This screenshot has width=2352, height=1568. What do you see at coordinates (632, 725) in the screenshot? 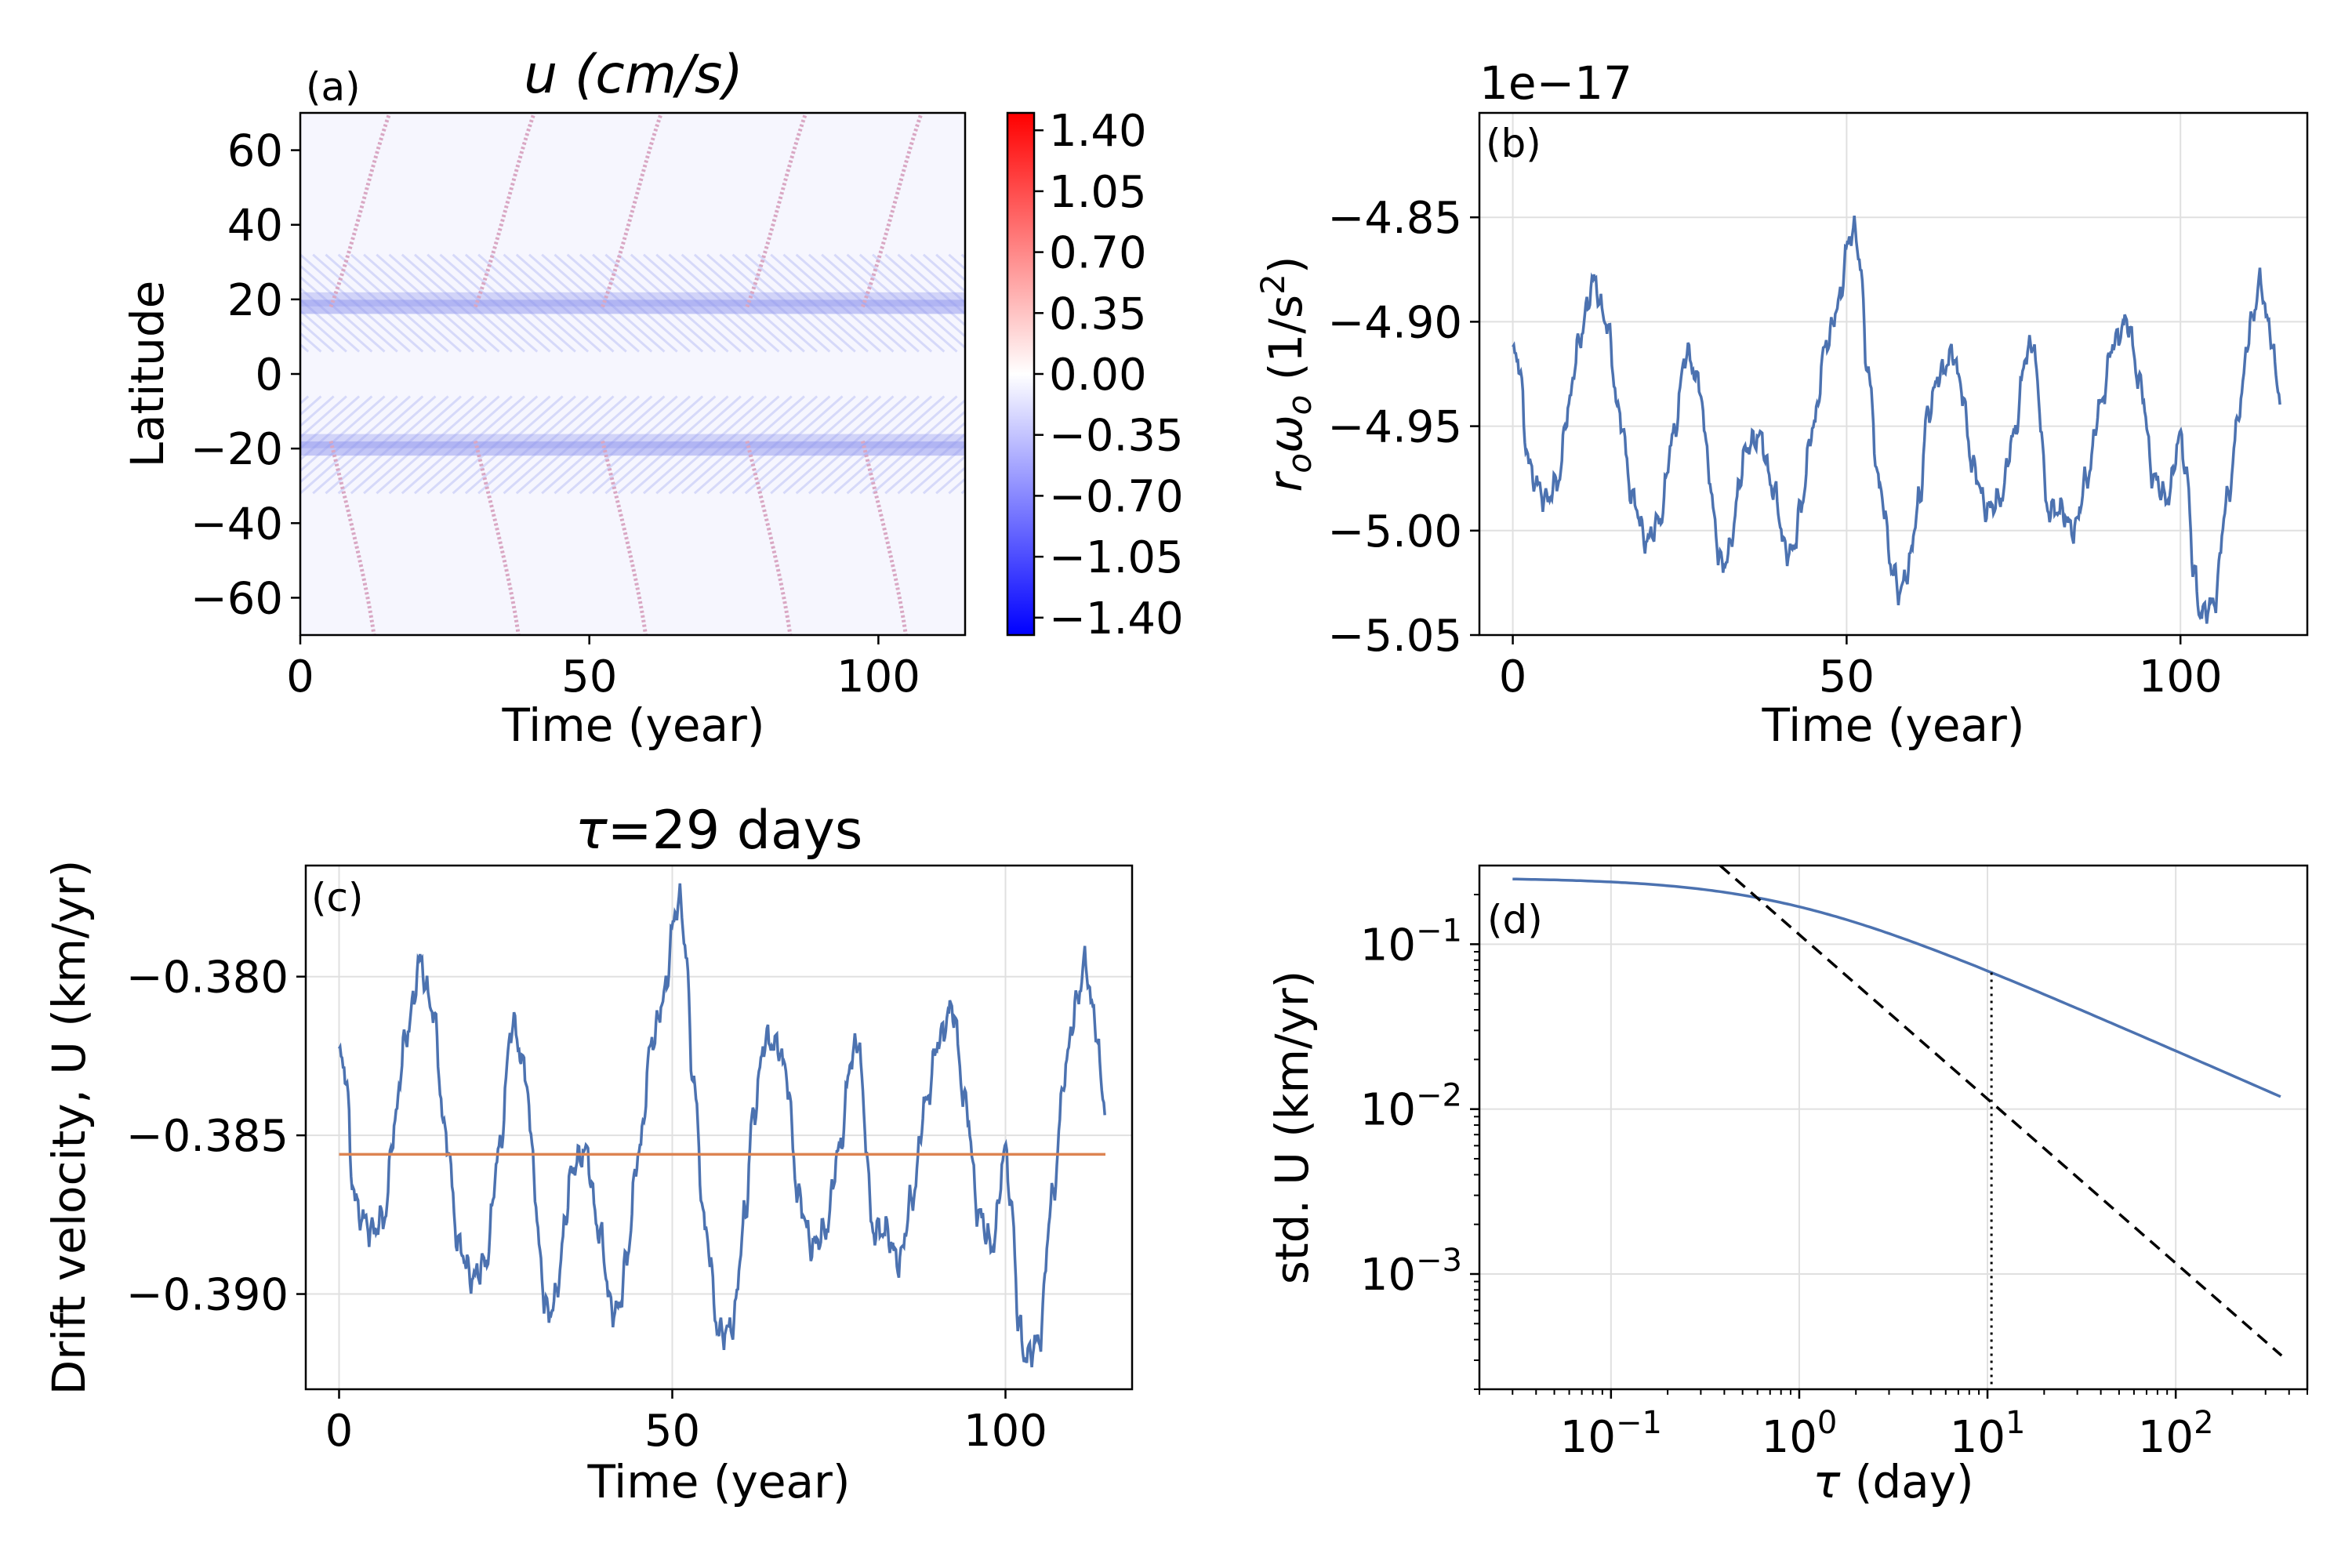
I see `panel-a-xlabel: Time (year)` at bounding box center [632, 725].